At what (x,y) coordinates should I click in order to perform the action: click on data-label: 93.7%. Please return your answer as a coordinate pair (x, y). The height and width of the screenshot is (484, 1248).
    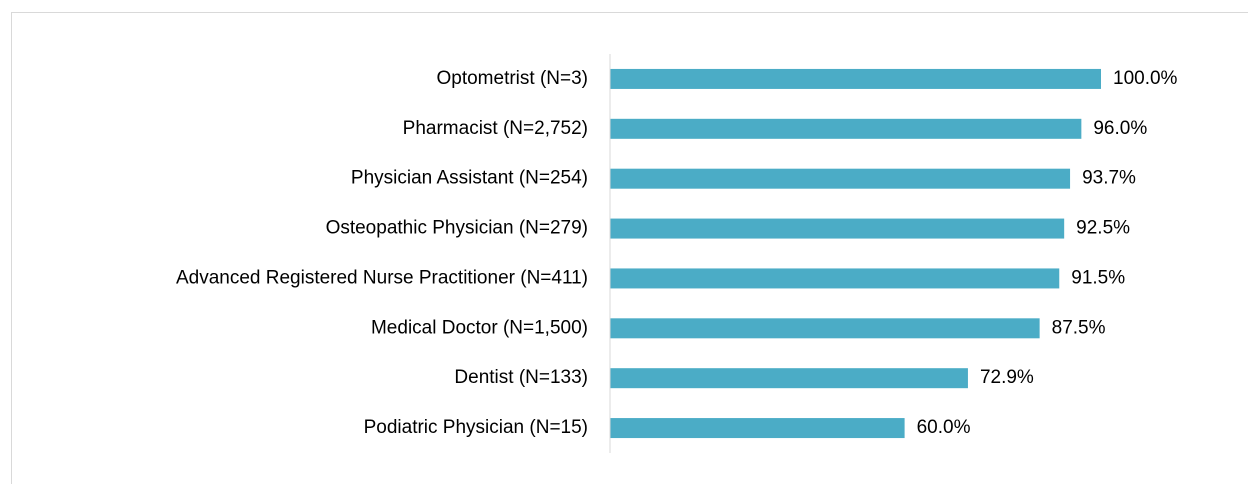
    Looking at the image, I should click on (1109, 178).